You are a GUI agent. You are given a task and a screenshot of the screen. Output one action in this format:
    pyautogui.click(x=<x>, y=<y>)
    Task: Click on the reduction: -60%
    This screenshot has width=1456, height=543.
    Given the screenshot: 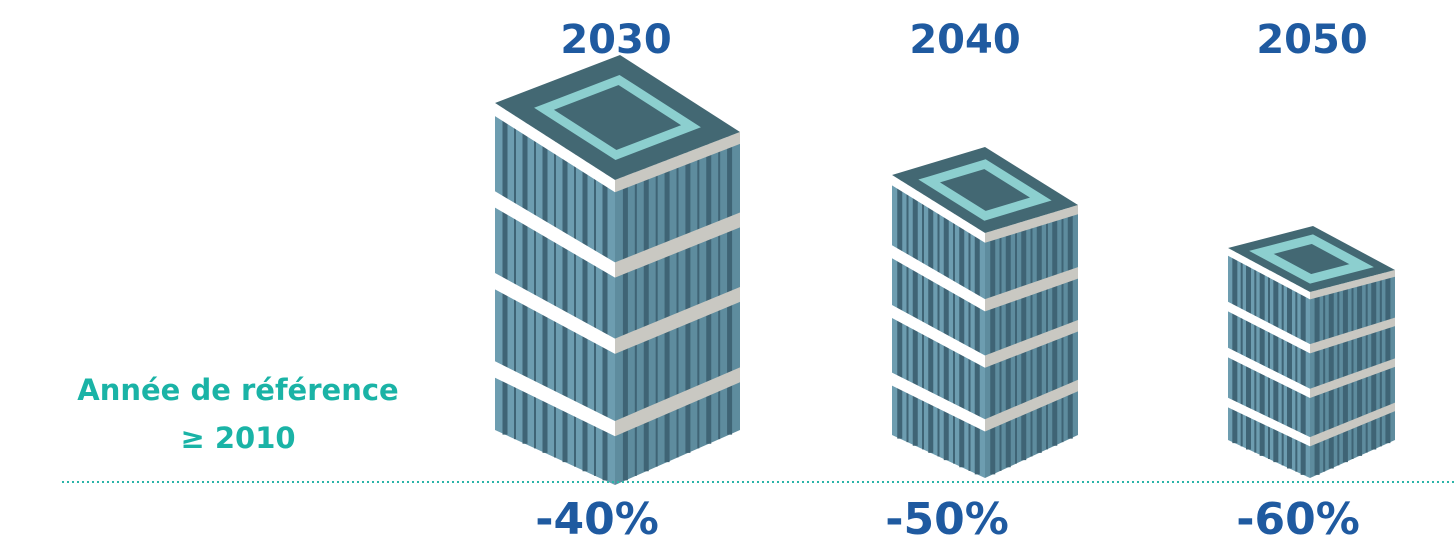 What is the action you would take?
    pyautogui.click(x=1298, y=518)
    